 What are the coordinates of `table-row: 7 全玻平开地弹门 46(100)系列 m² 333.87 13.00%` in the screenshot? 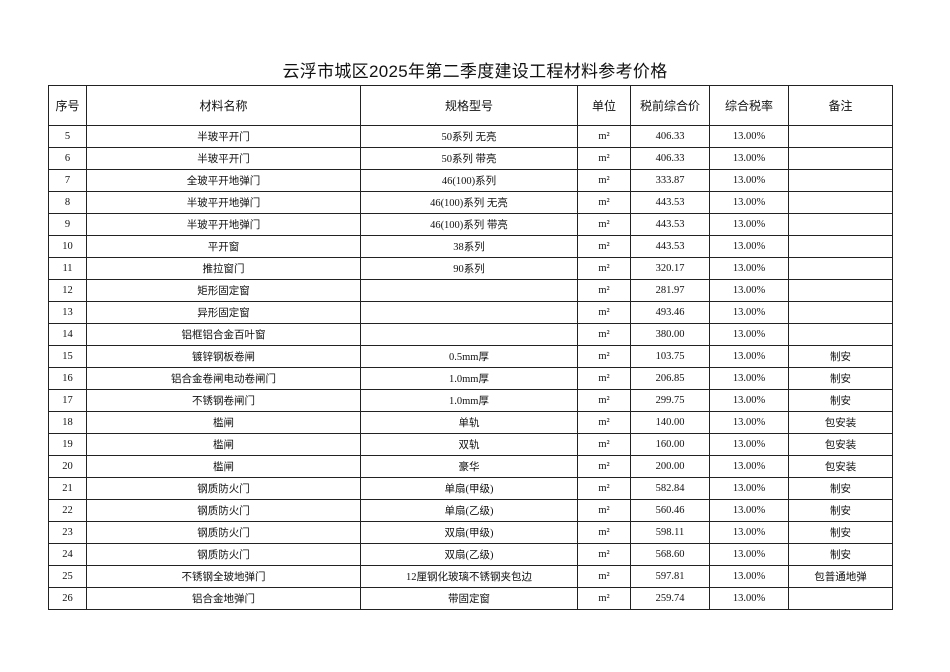 It's located at (470, 180).